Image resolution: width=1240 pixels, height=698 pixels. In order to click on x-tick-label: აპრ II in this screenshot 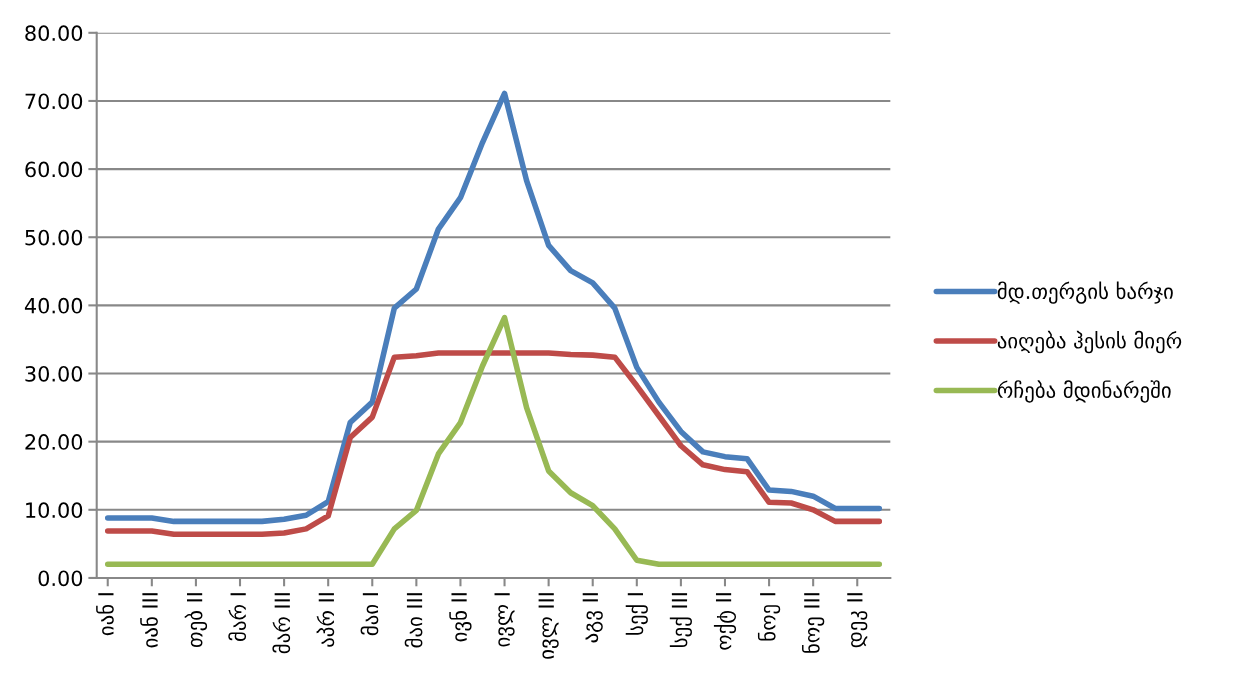, I will do `click(325, 620)`.